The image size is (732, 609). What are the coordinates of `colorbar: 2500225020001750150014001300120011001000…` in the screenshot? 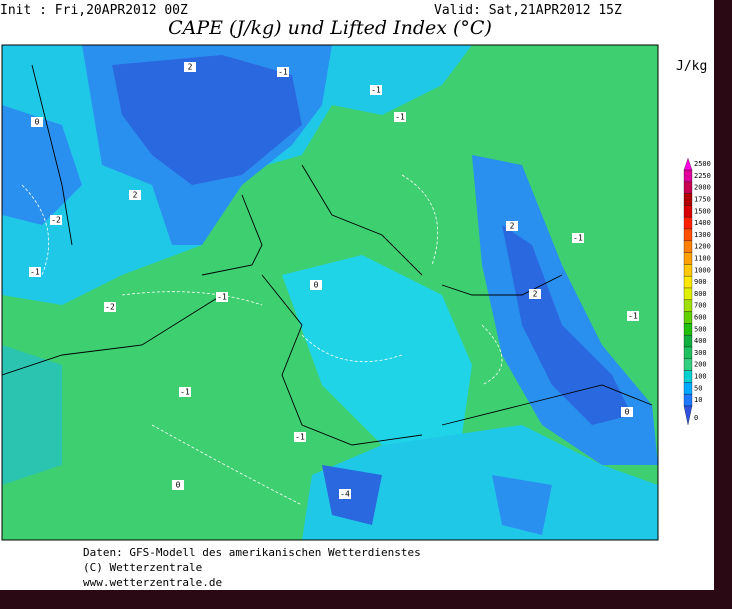 It's located at (697, 291).